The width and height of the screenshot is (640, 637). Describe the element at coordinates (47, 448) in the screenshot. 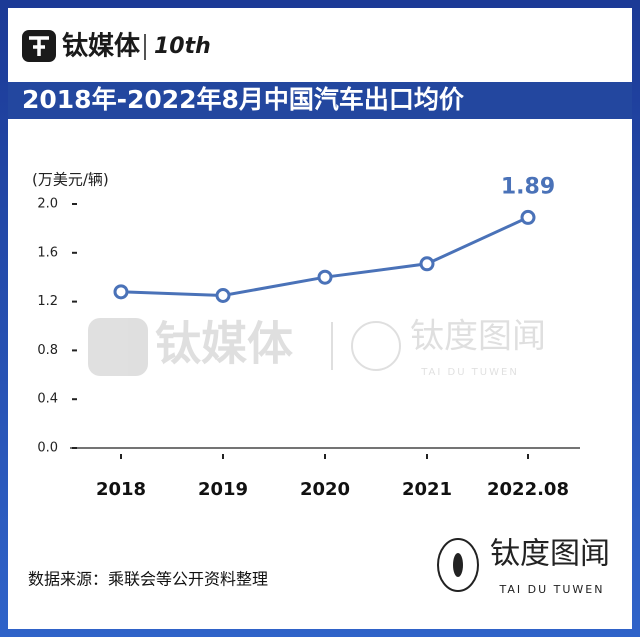

I see `y-tick-label: 0.0` at that location.